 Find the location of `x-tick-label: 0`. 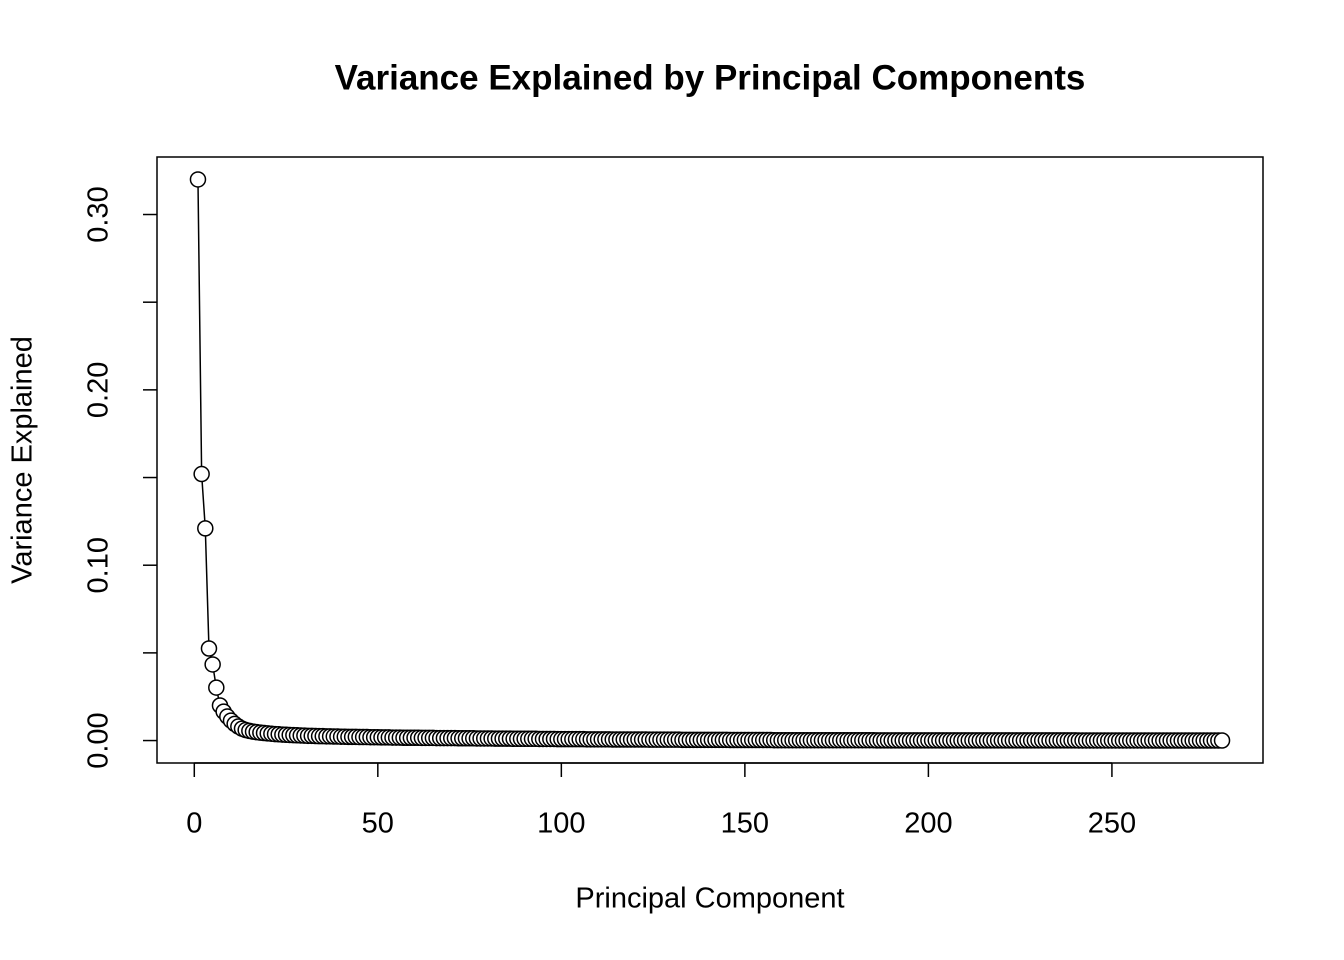

x-tick-label: 0 is located at coordinates (194, 824).